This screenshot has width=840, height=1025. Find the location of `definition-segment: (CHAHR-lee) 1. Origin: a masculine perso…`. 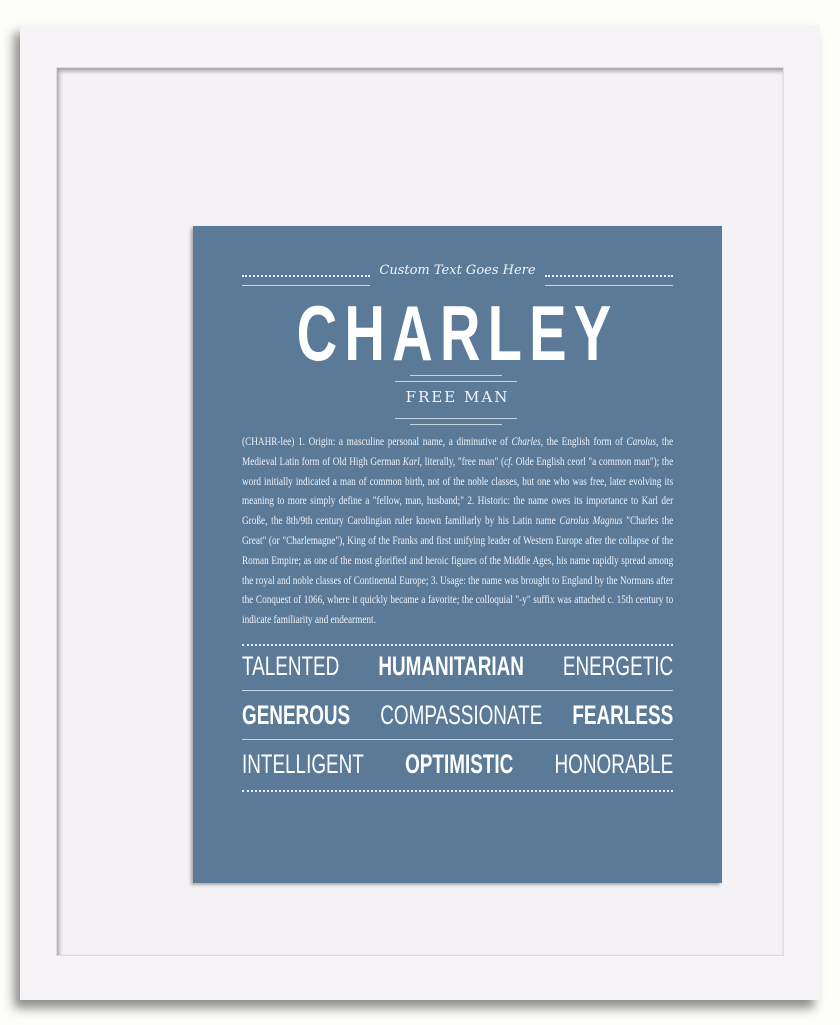

definition-segment: (CHAHR-lee) 1. Origin: a masculine perso… is located at coordinates (377, 441).